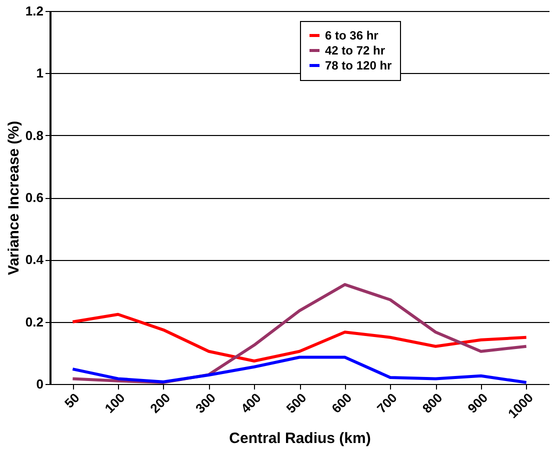 The image size is (554, 451). Describe the element at coordinates (13, 198) in the screenshot. I see `y-axis-title: Variance Increase (%)` at that location.